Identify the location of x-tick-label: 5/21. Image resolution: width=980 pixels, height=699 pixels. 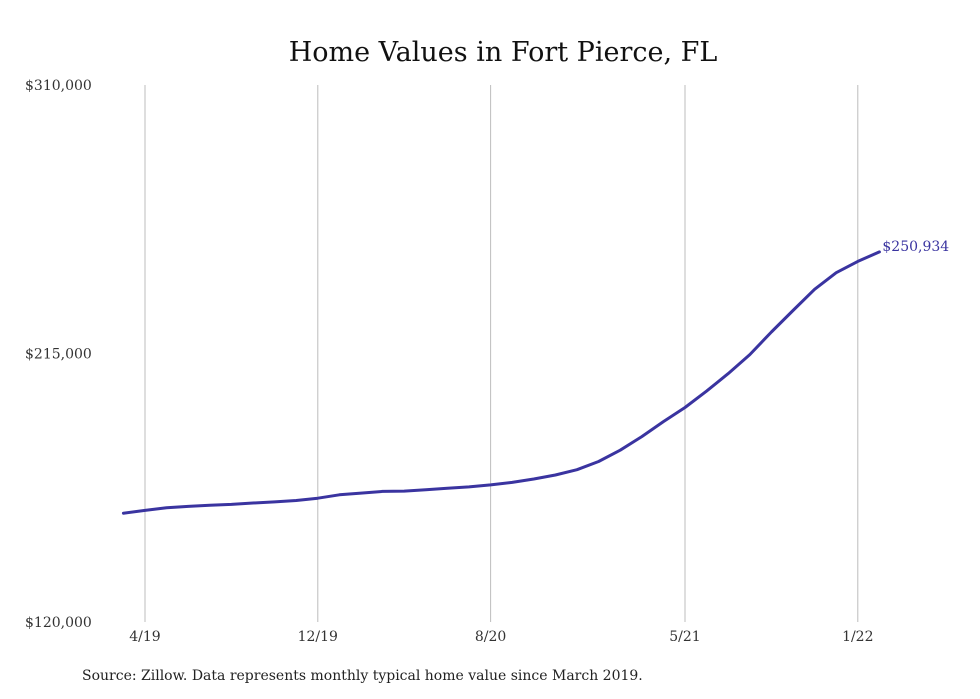
(684, 637).